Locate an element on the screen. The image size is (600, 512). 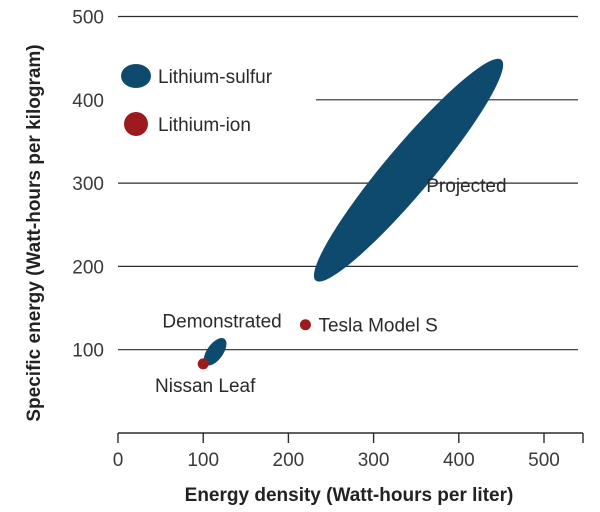
x-tick-label: 300 is located at coordinates (374, 460).